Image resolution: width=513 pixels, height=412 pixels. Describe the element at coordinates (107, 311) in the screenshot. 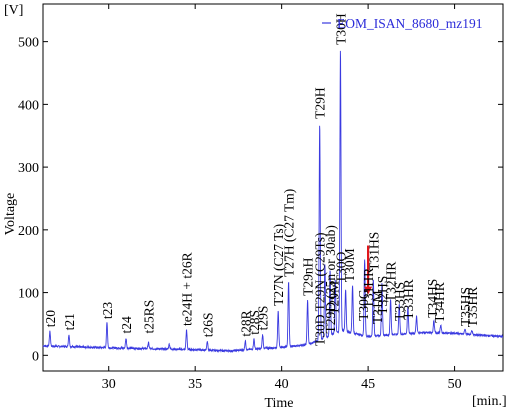

I see `peak-label: t23` at that location.